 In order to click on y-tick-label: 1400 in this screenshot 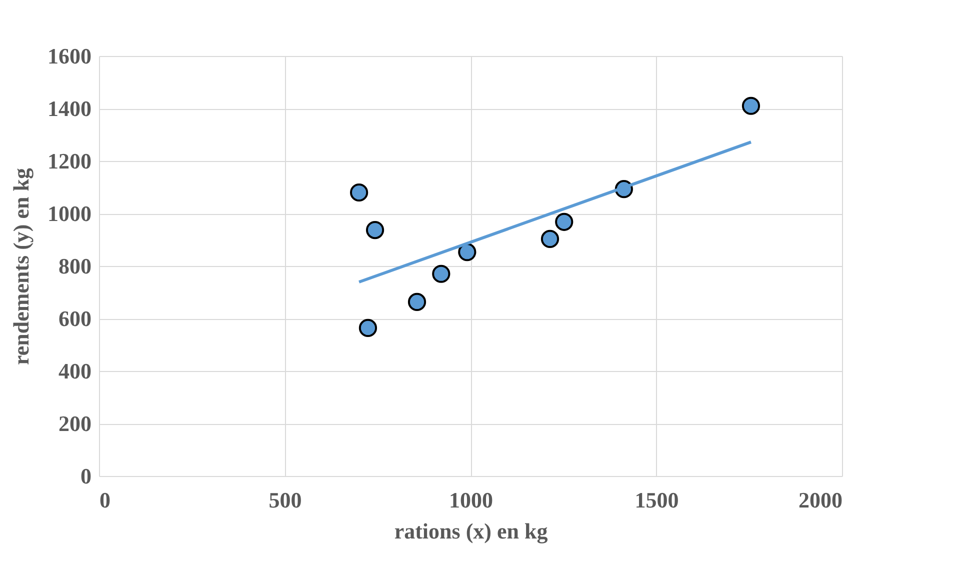, I will do `click(70, 108)`.